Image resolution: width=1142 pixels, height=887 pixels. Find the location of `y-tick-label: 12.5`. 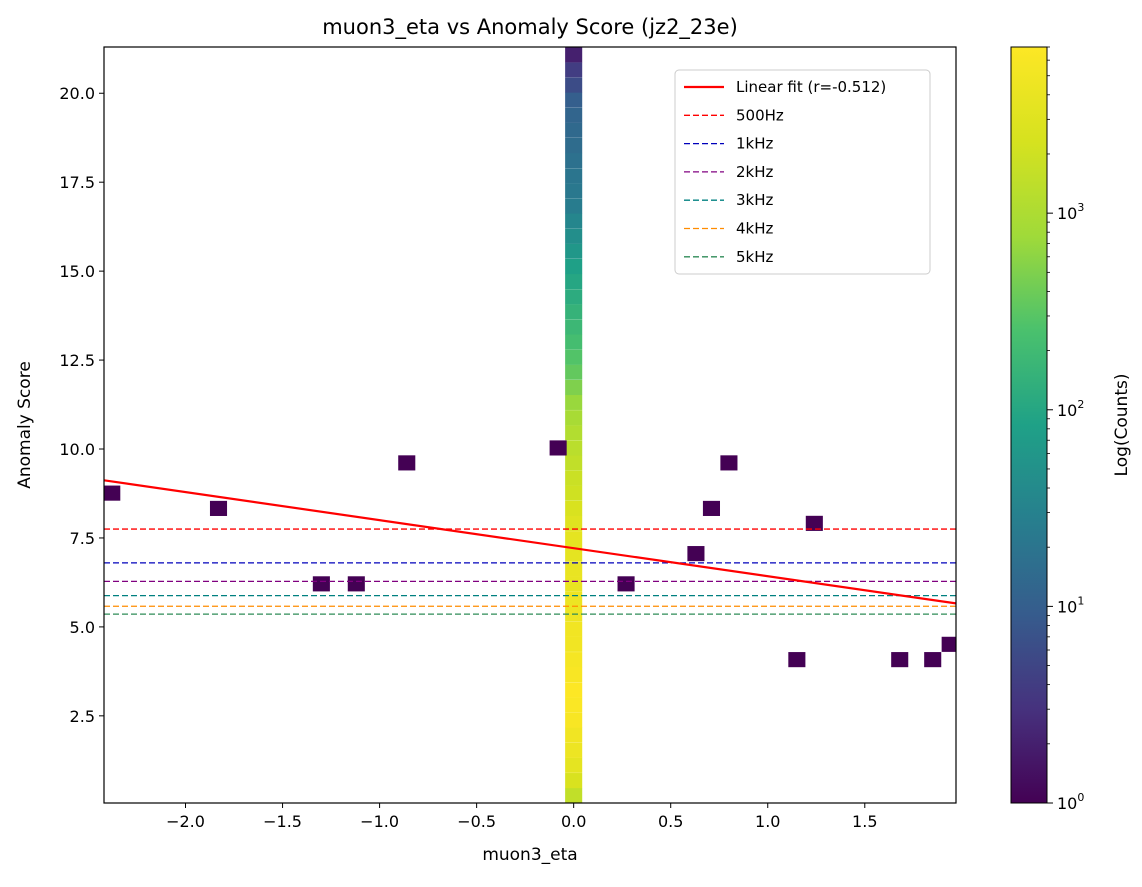

y-tick-label: 12.5 is located at coordinates (77, 360).